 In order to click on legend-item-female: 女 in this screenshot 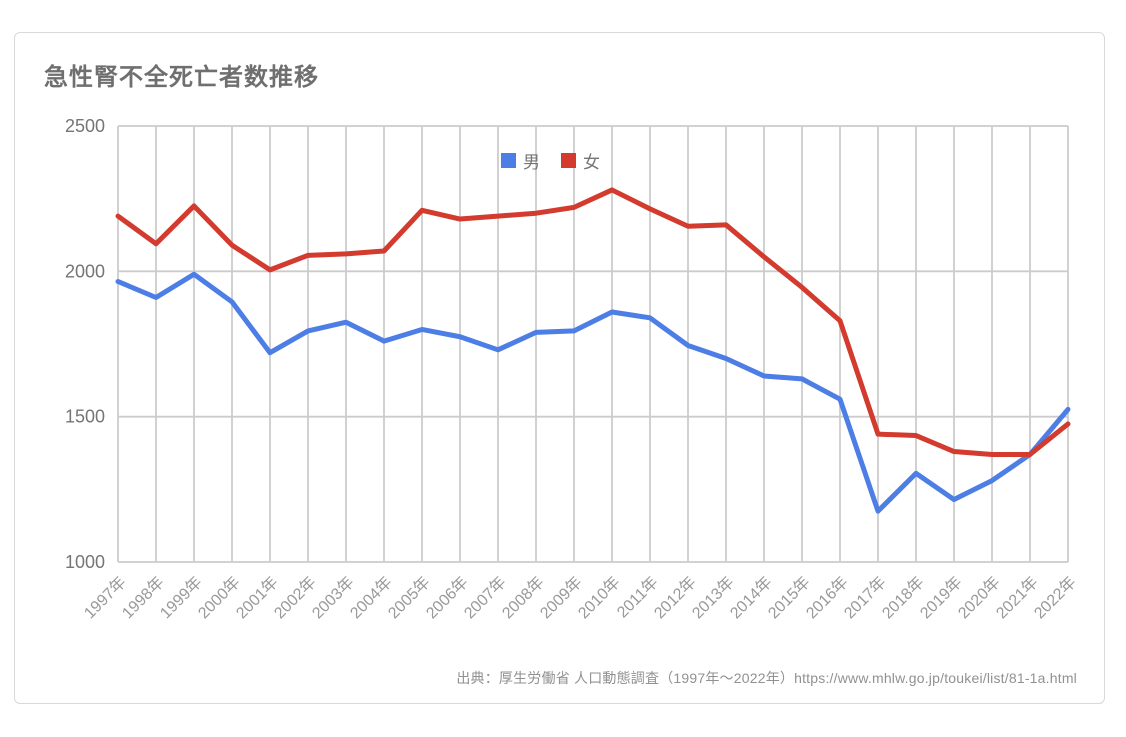, I will do `click(580, 160)`.